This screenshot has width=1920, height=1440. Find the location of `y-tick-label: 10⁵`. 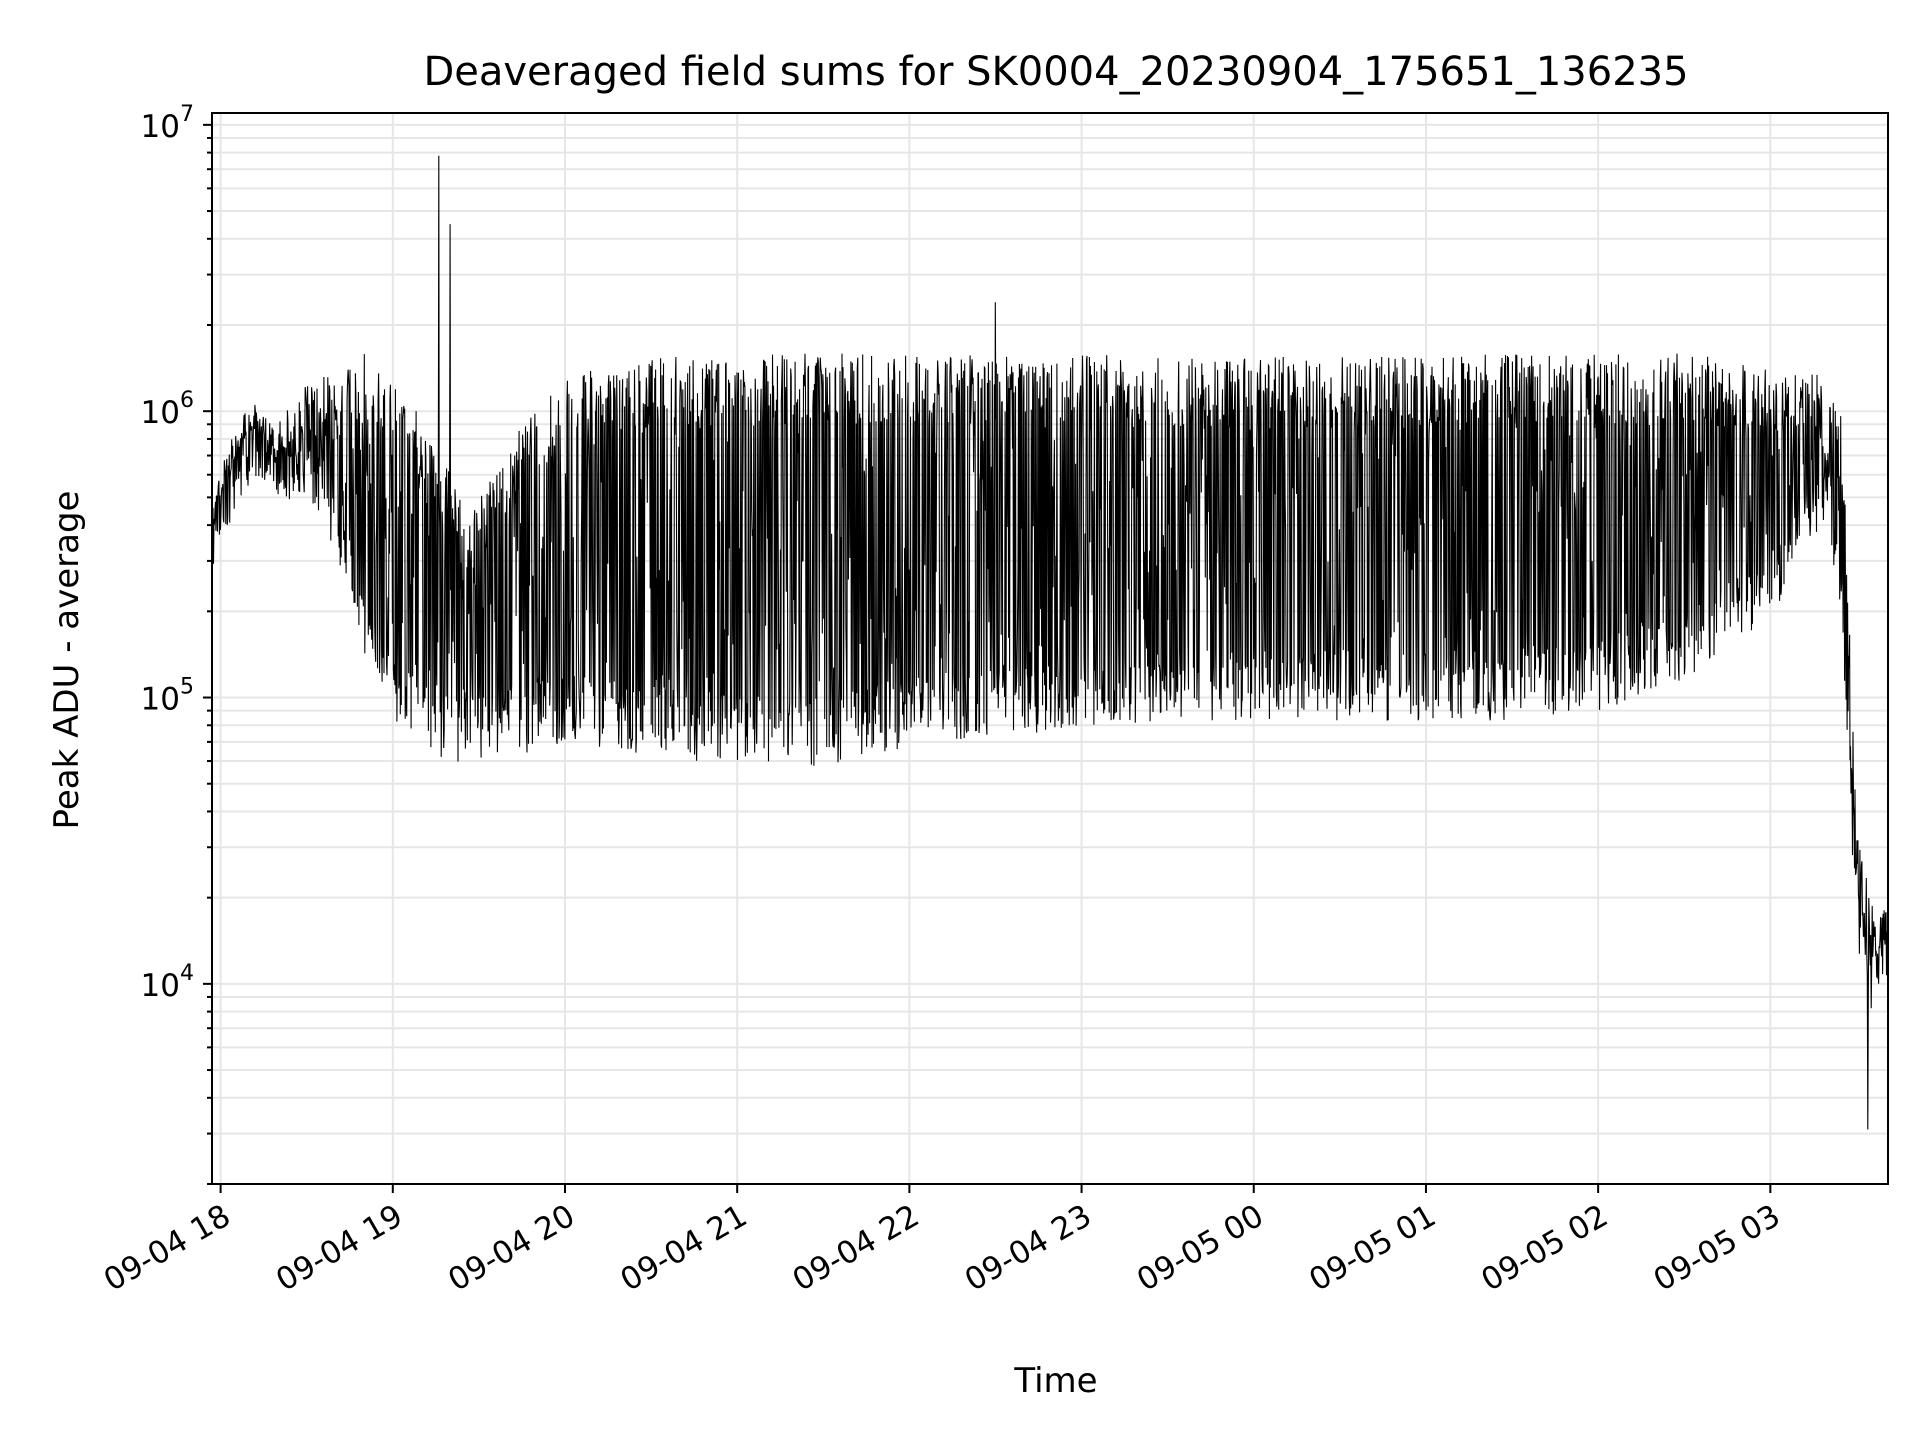

y-tick-label: 10⁵ is located at coordinates (167, 696).